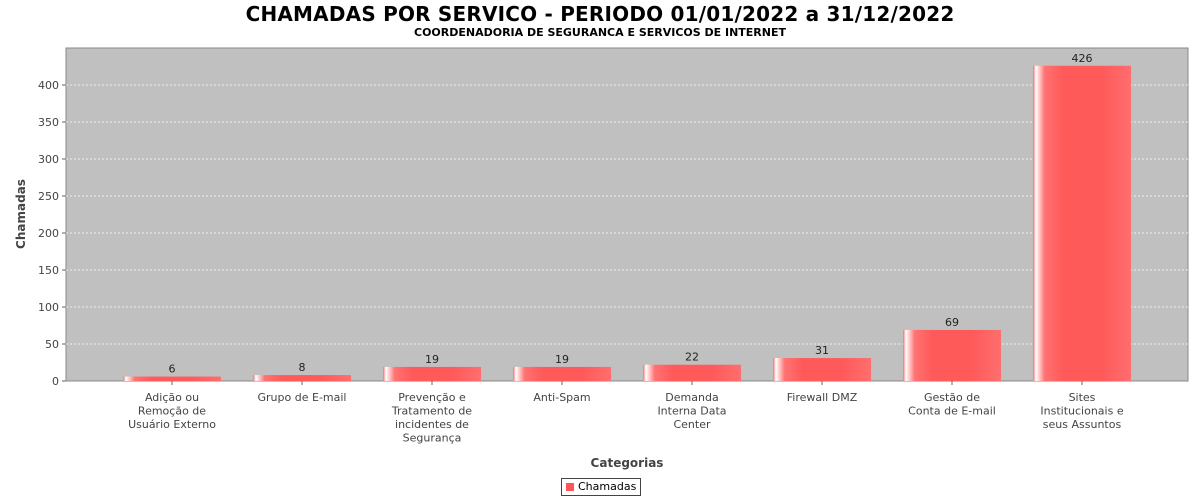 This screenshot has width=1200, height=500. What do you see at coordinates (952, 322) in the screenshot?
I see `data-label: 69` at bounding box center [952, 322].